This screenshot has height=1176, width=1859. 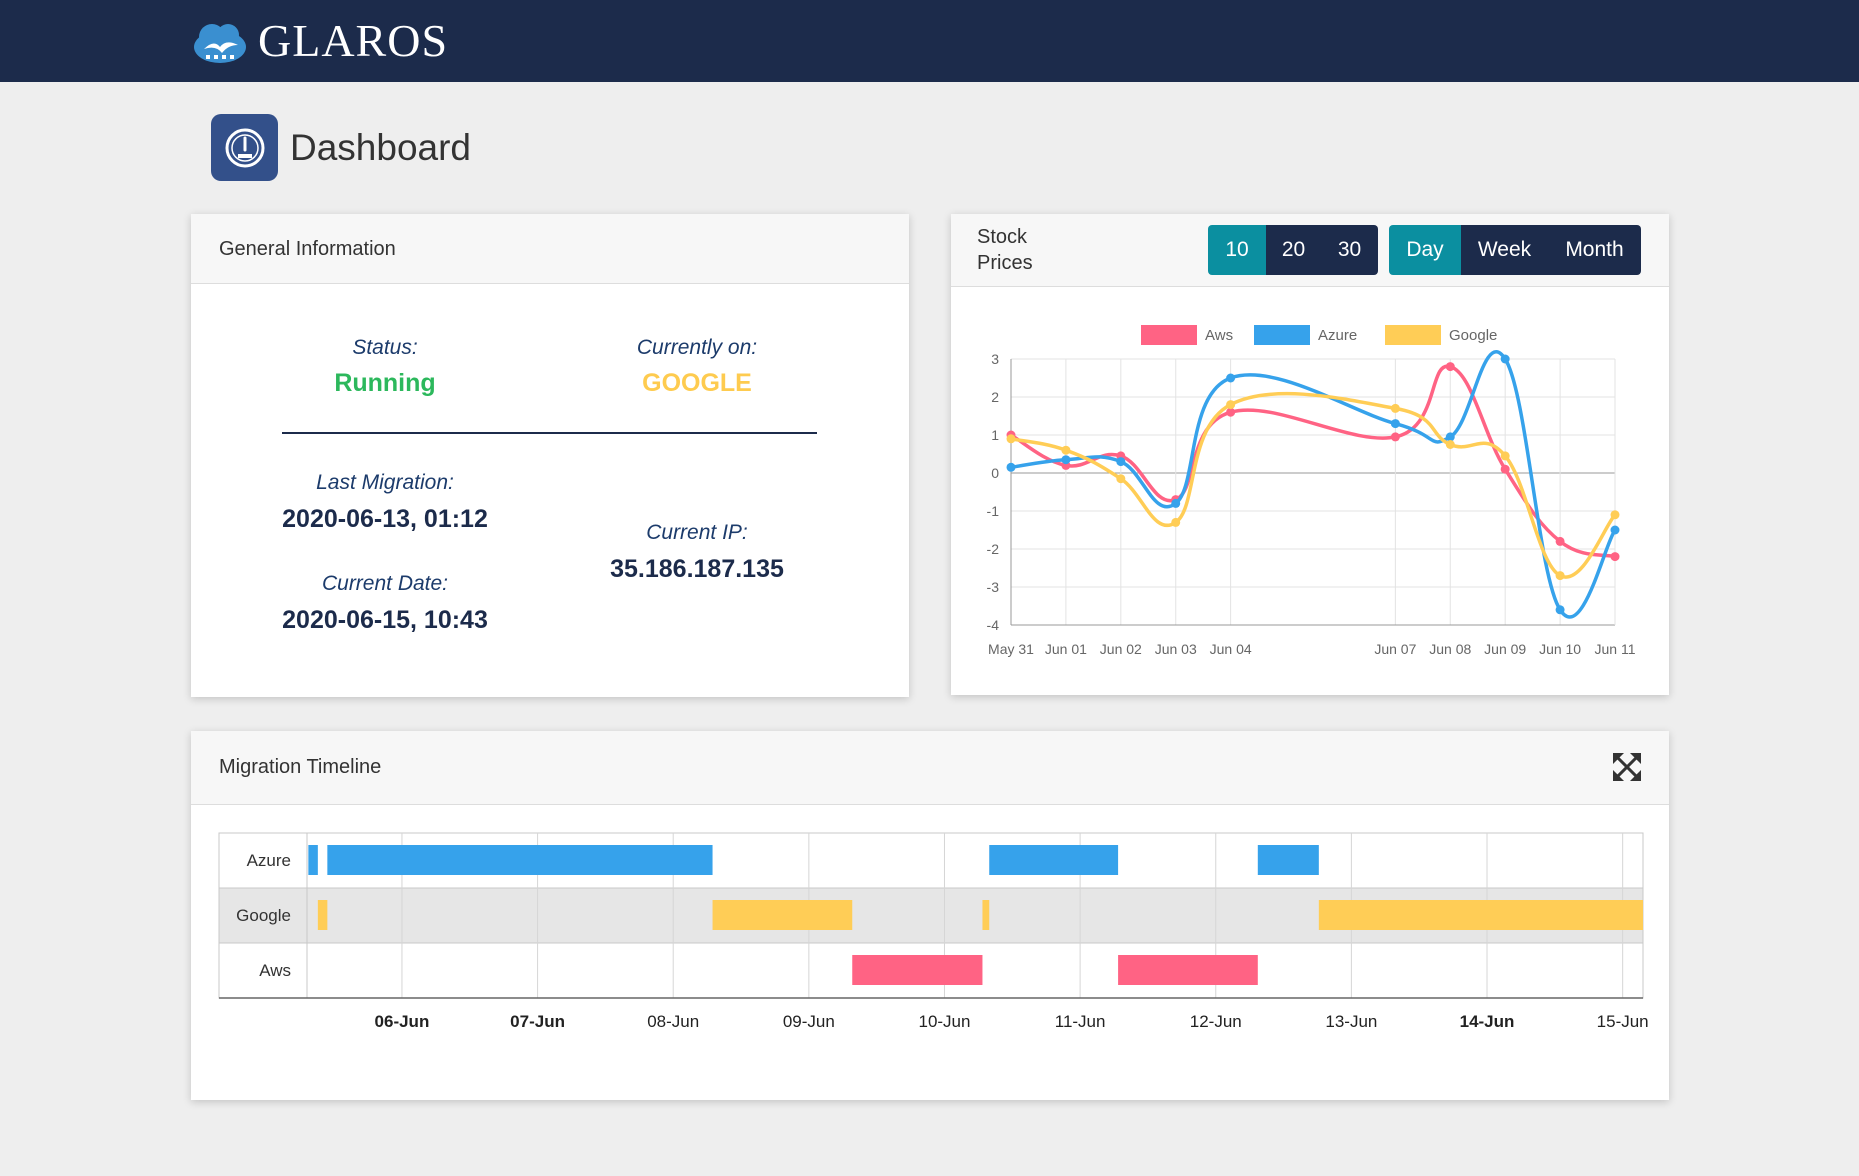 I want to click on brand-name: GLAROS, so click(x=353, y=40).